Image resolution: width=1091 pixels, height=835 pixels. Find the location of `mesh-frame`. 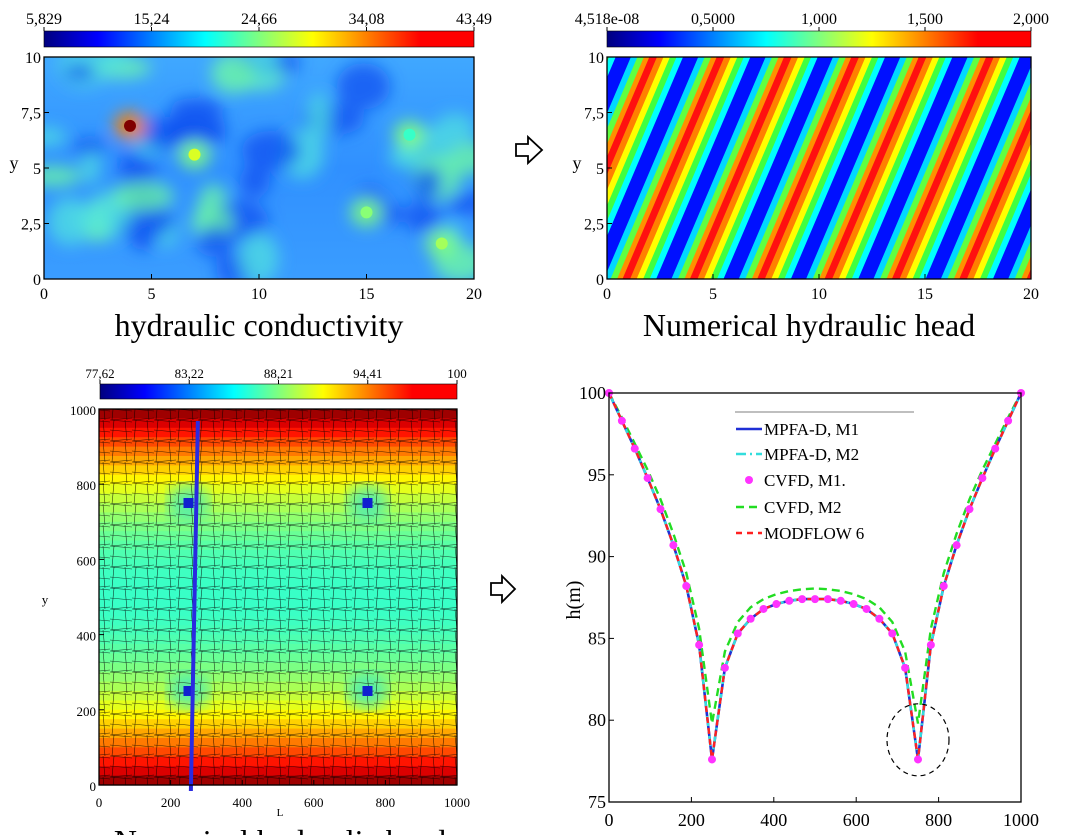

mesh-frame is located at coordinates (278, 597).